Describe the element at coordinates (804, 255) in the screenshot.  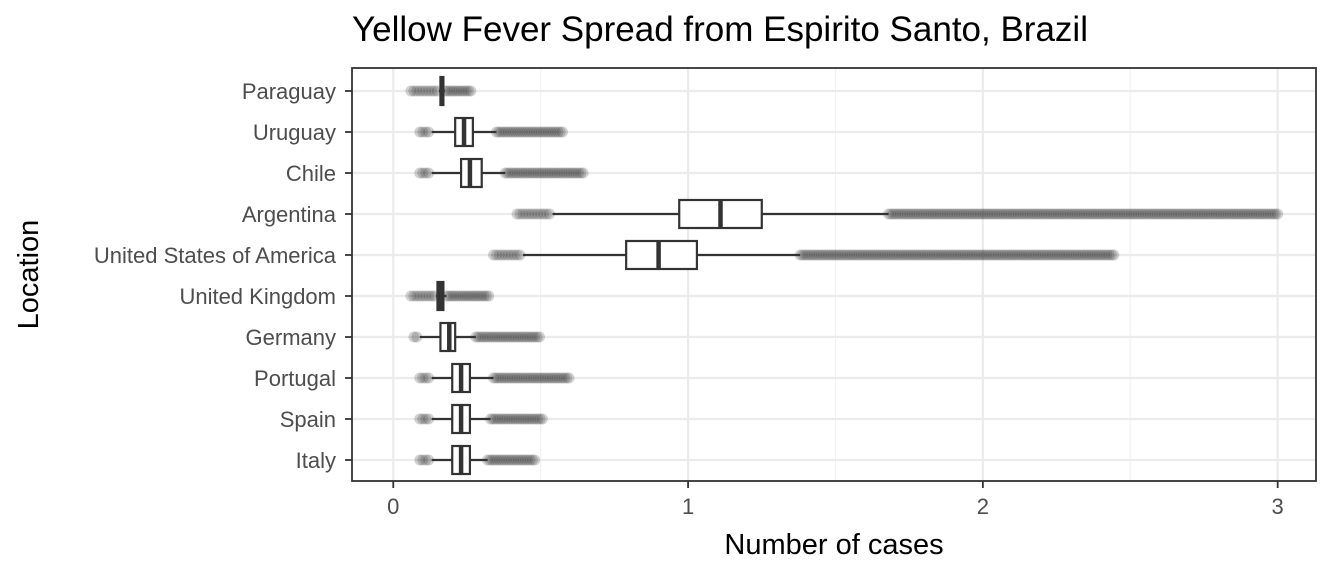
I see `box-united-states-of-america` at that location.